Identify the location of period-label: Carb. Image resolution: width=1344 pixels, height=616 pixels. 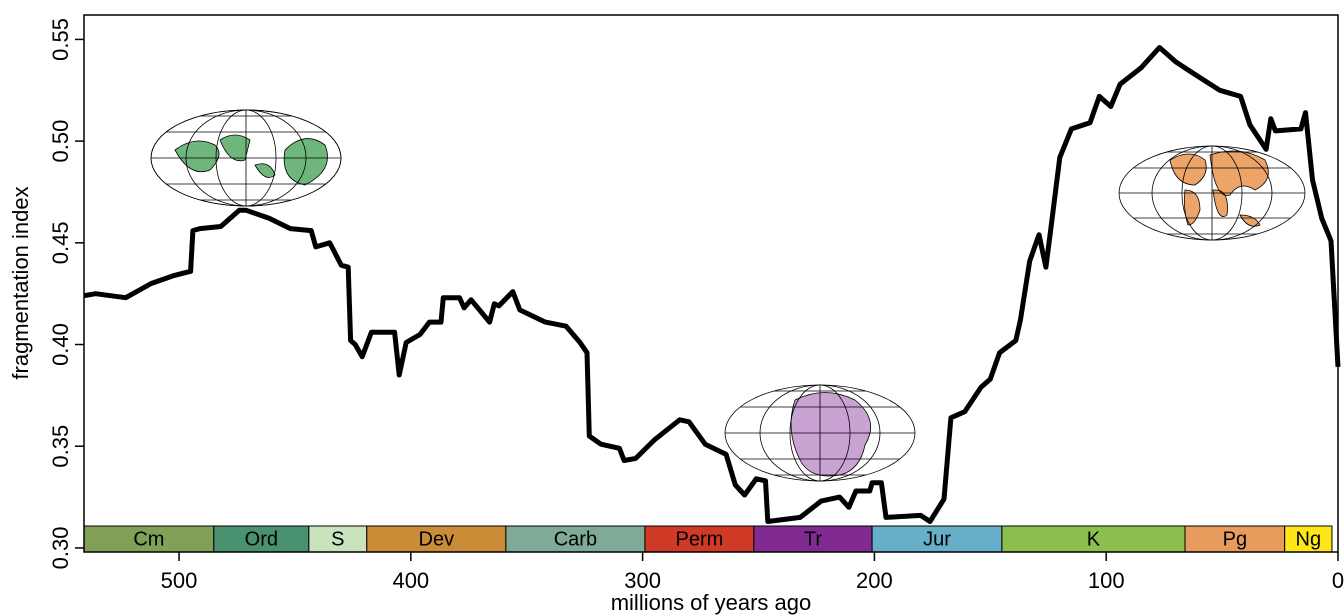
(575, 539).